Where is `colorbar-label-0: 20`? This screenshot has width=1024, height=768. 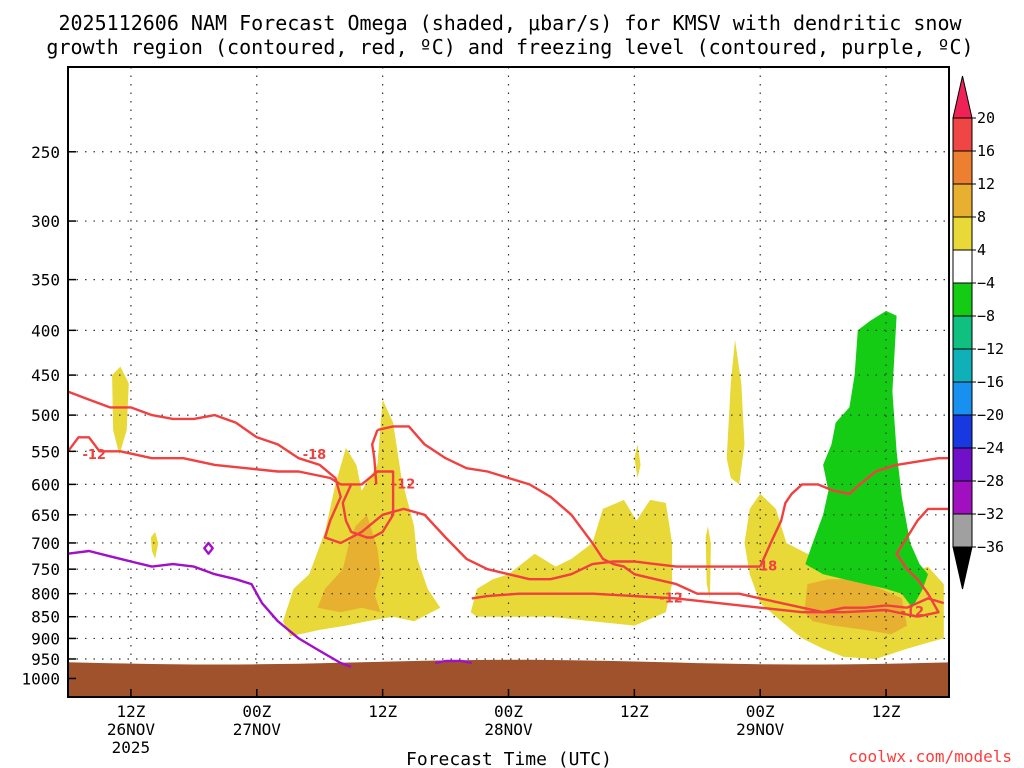
colorbar-label-0: 20 is located at coordinates (986, 118).